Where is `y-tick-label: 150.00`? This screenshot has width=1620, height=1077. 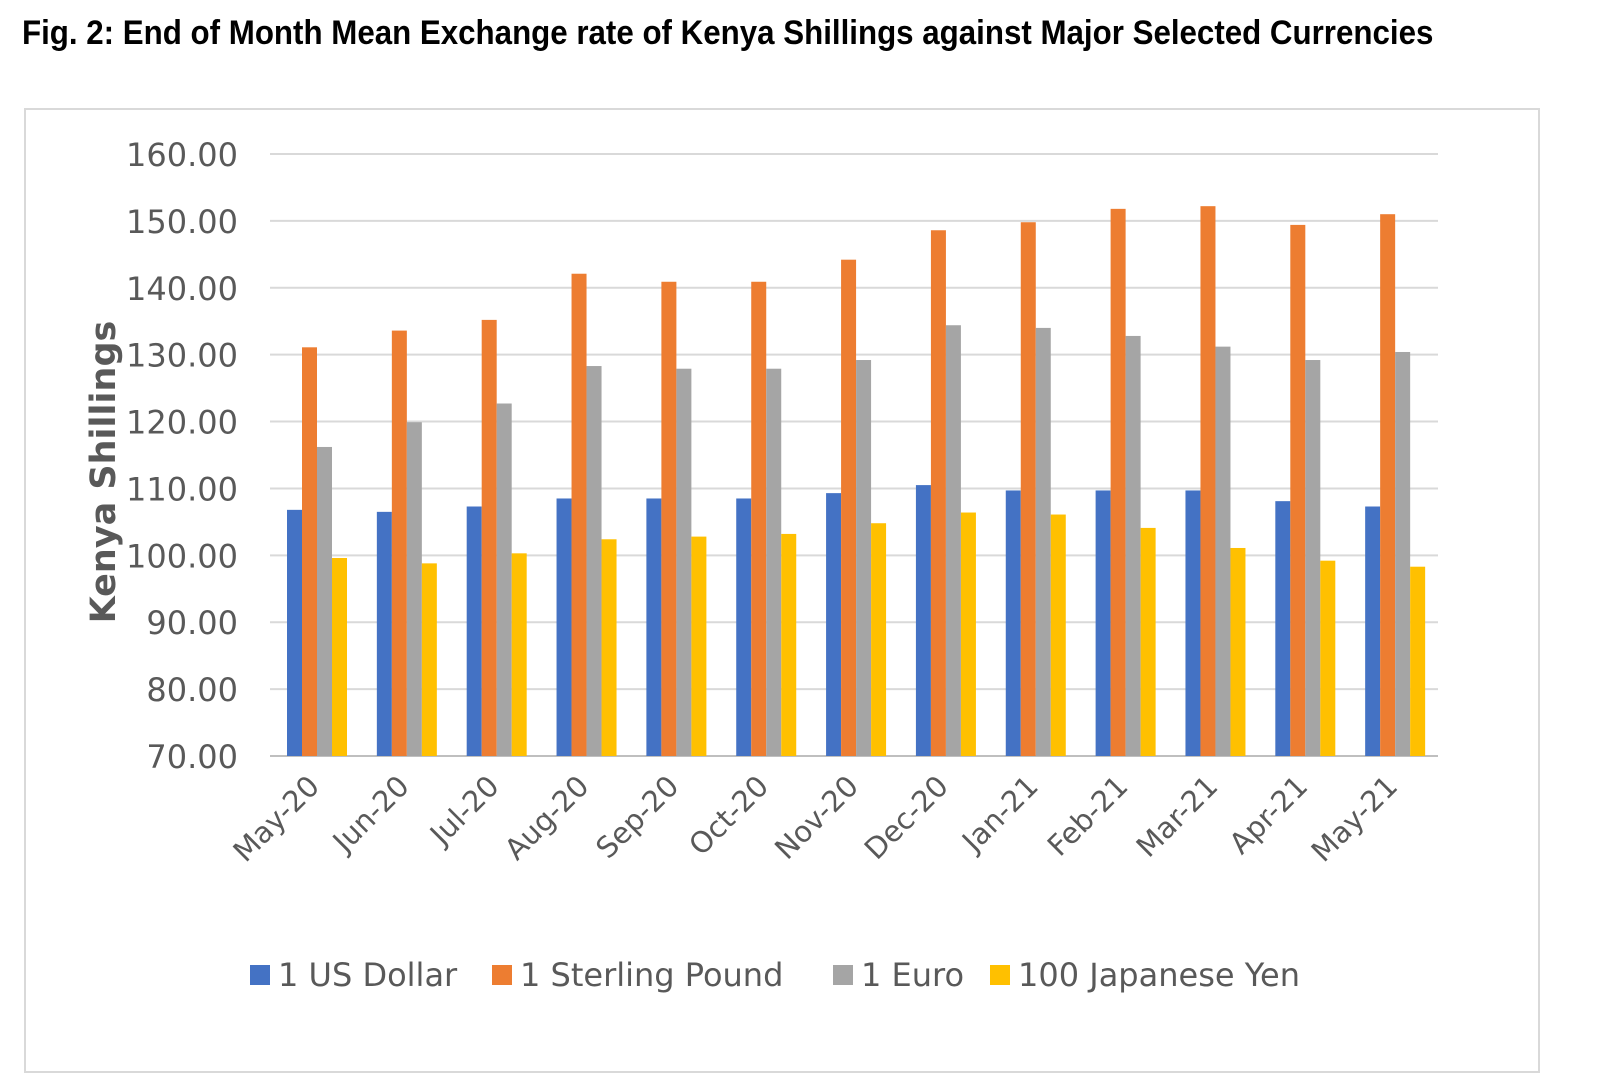 y-tick-label: 150.00 is located at coordinates (182, 222).